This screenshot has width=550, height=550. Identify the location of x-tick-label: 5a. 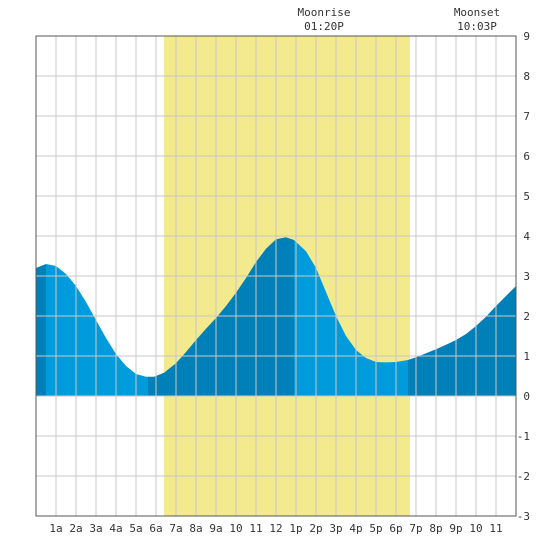
(135, 528).